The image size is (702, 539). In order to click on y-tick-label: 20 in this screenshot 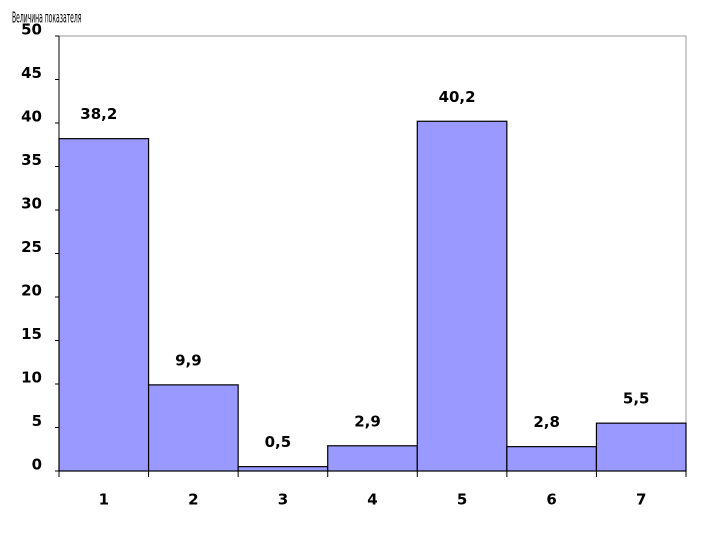, I will do `click(31, 291)`.